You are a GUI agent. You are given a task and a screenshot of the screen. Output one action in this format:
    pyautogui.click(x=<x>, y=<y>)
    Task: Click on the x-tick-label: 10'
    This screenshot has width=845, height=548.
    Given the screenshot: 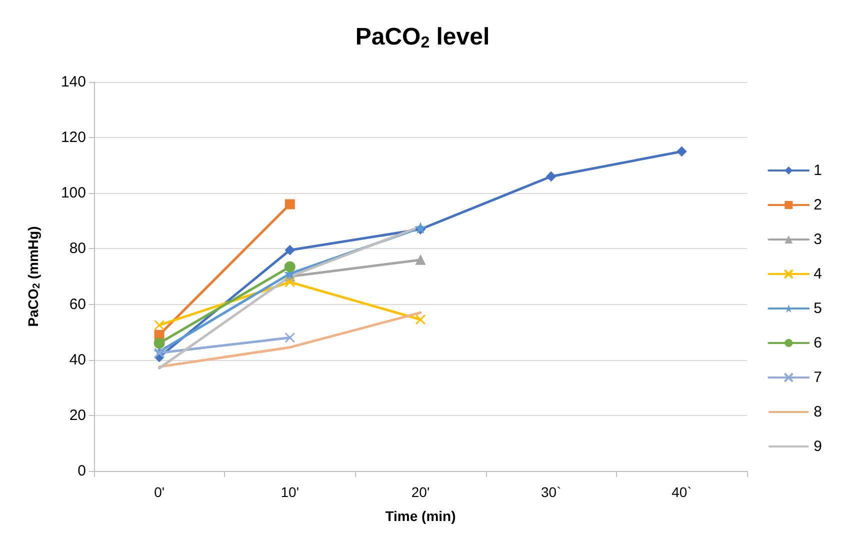 What is the action you would take?
    pyautogui.click(x=290, y=492)
    